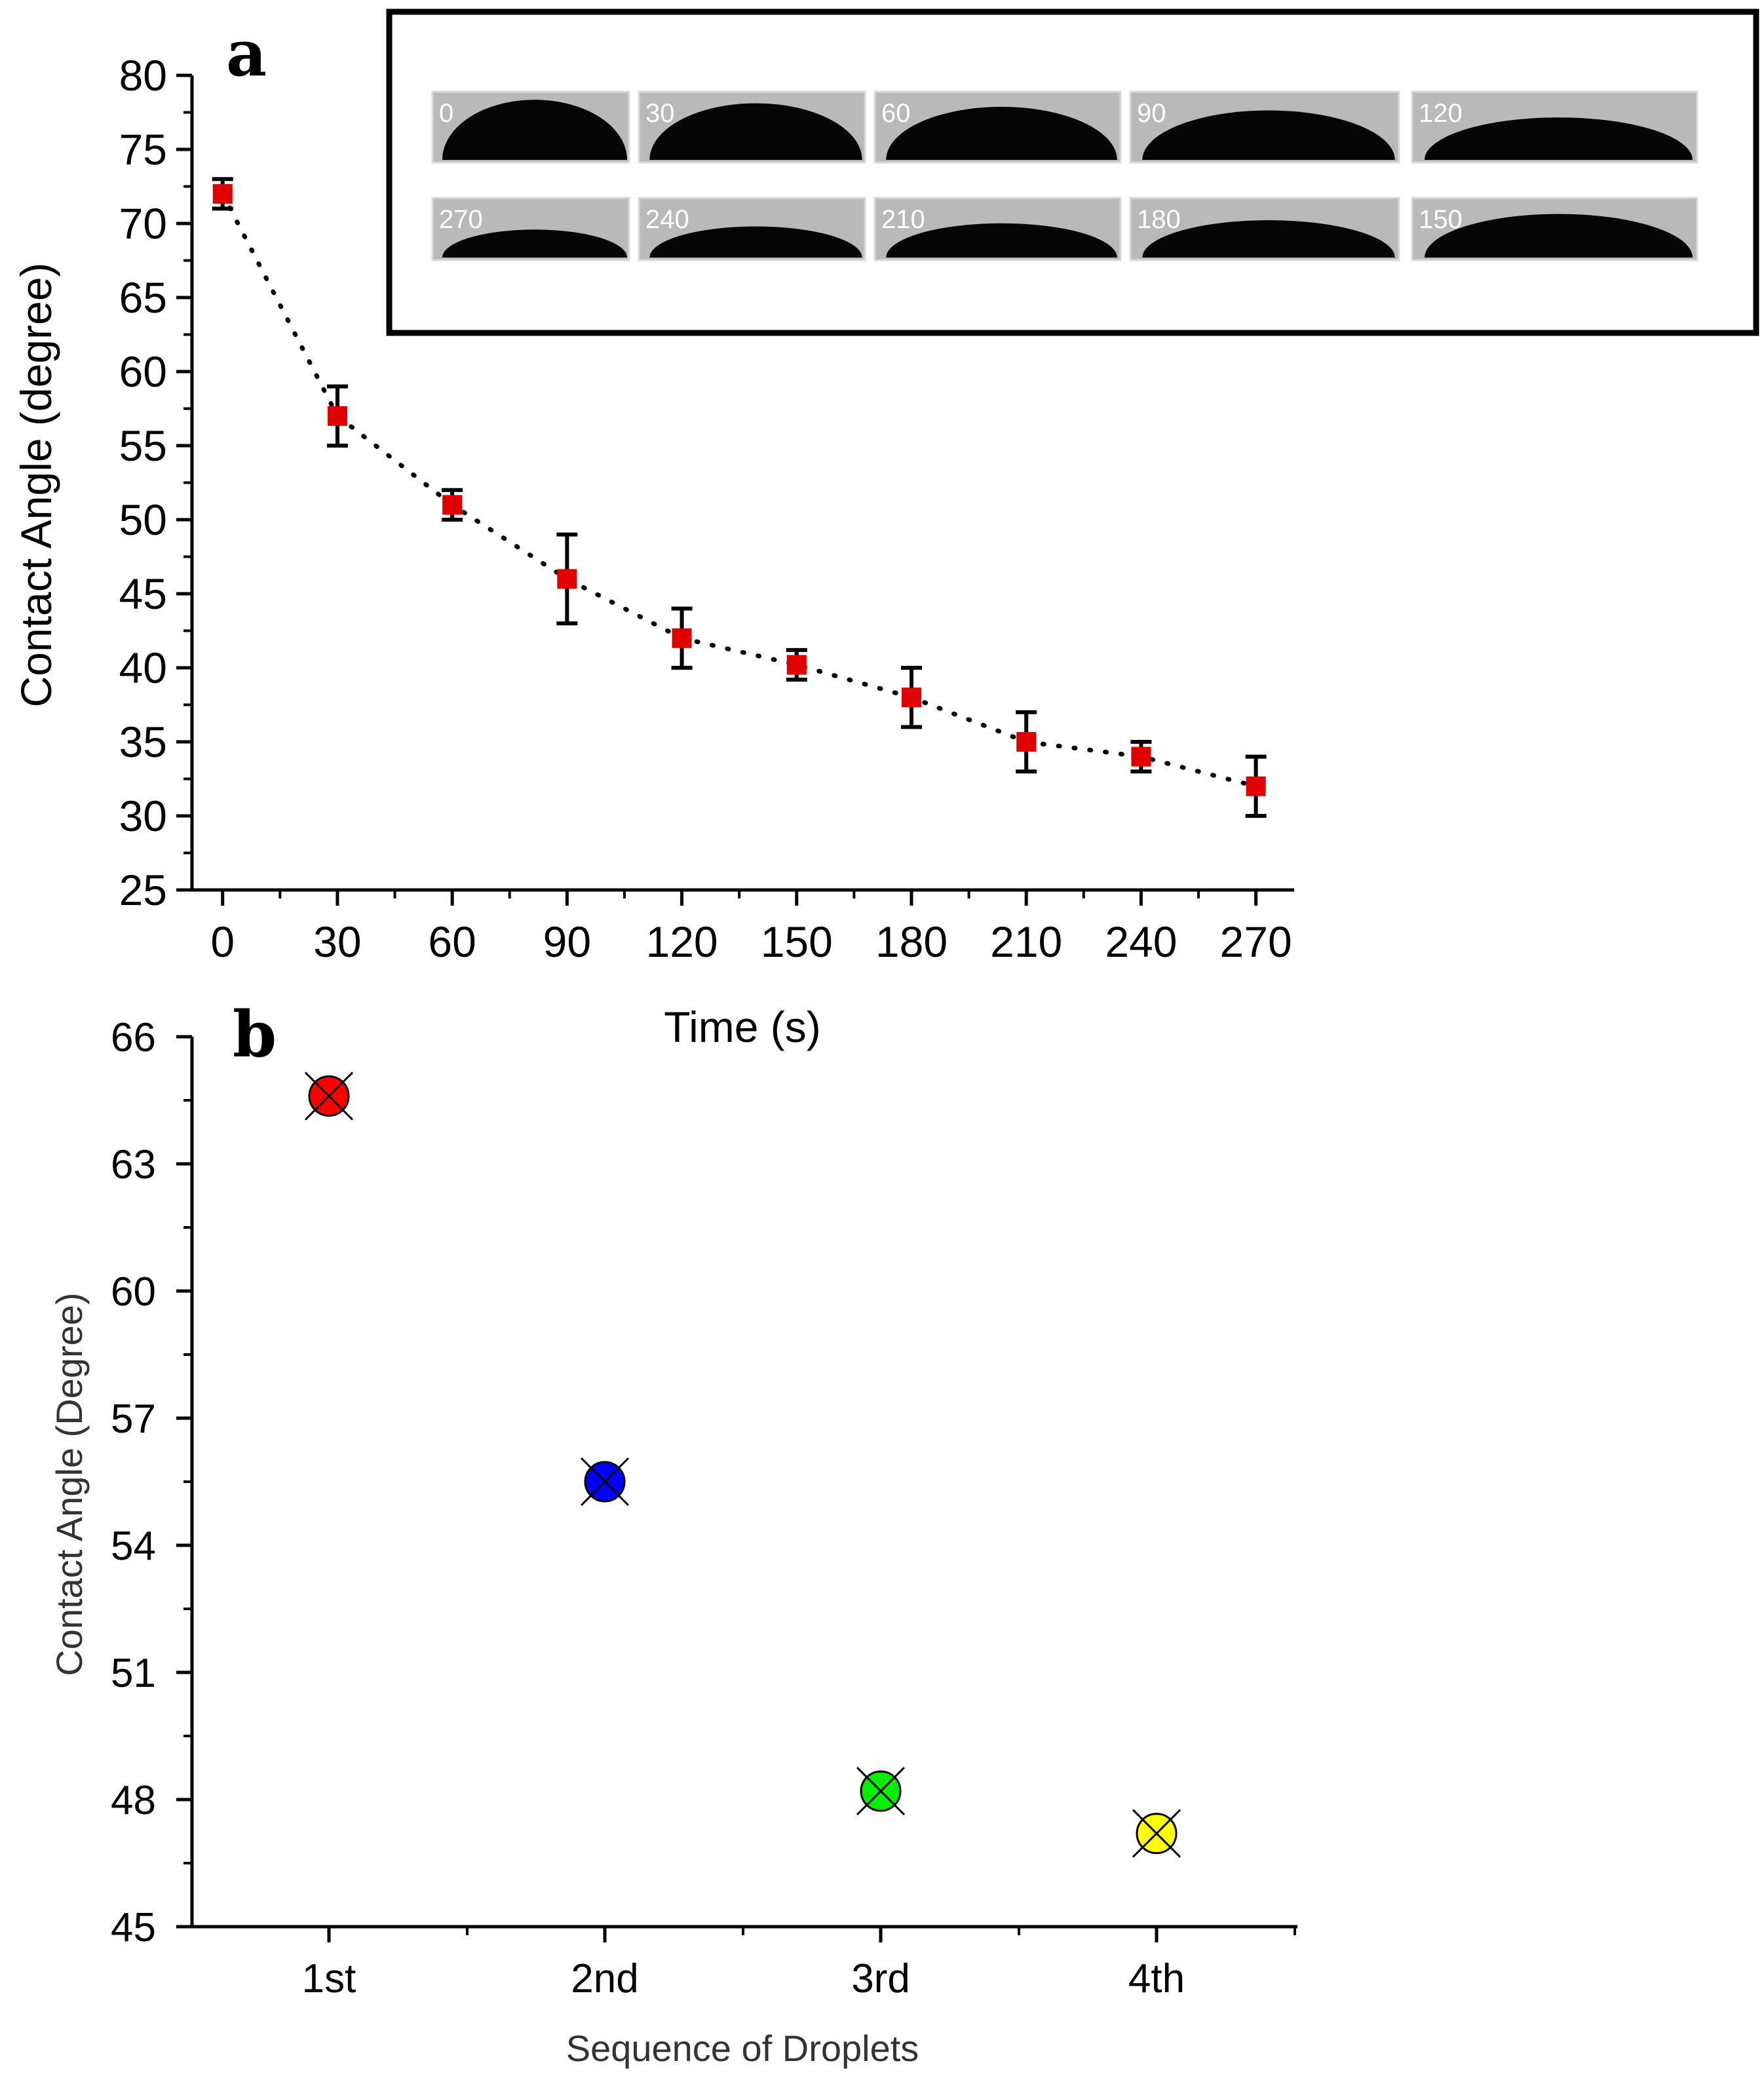 The width and height of the screenshot is (1764, 2082). Describe the element at coordinates (682, 941) in the screenshot. I see `panel-a-x-tick-label: 120` at that location.